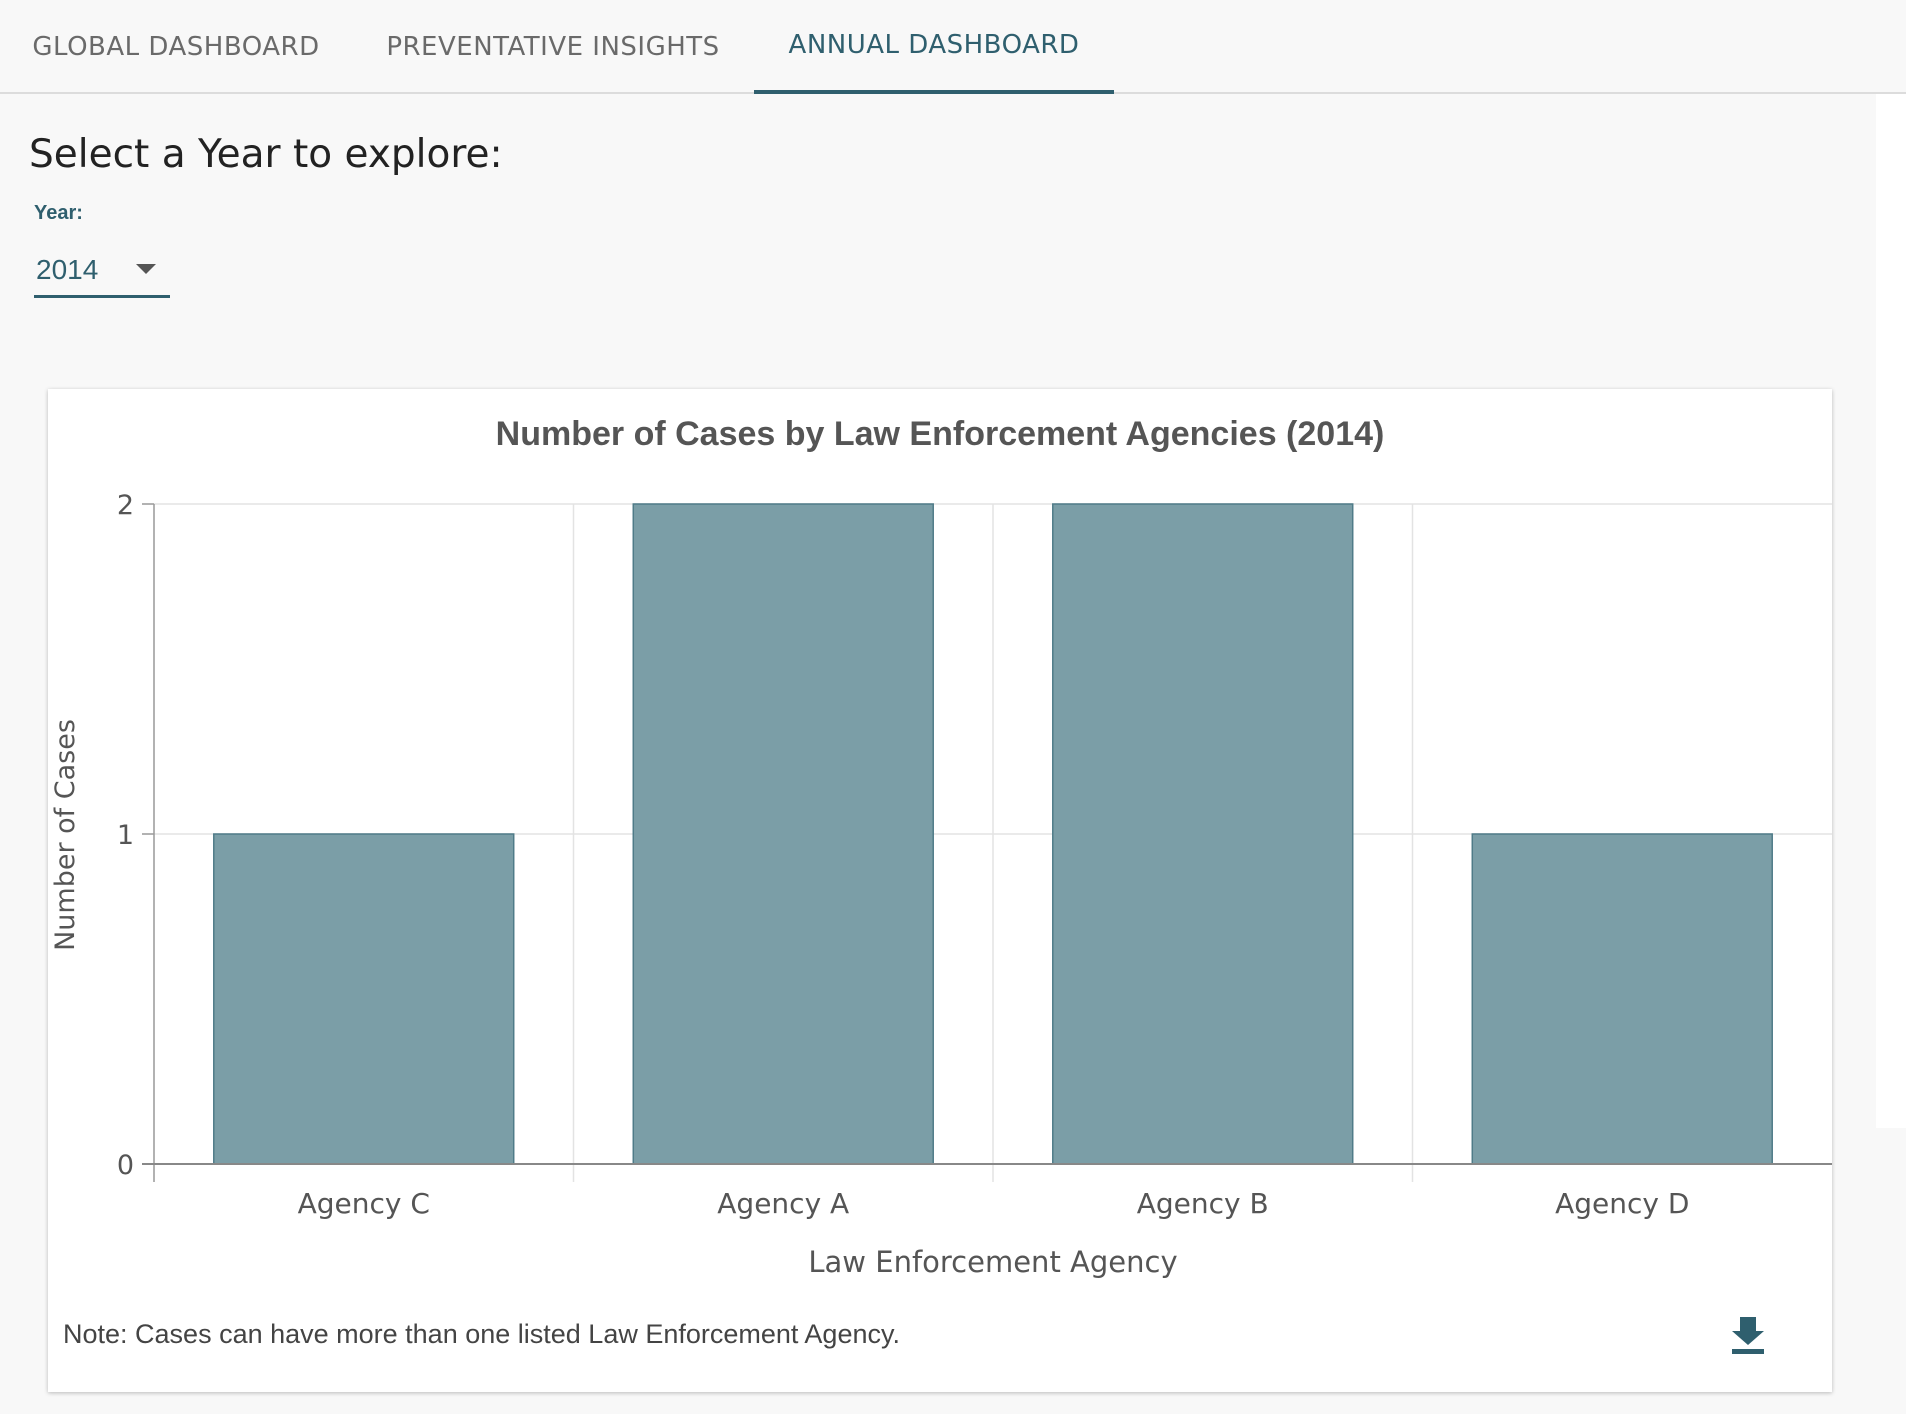  I want to click on year-select-value: 2014, so click(67, 269).